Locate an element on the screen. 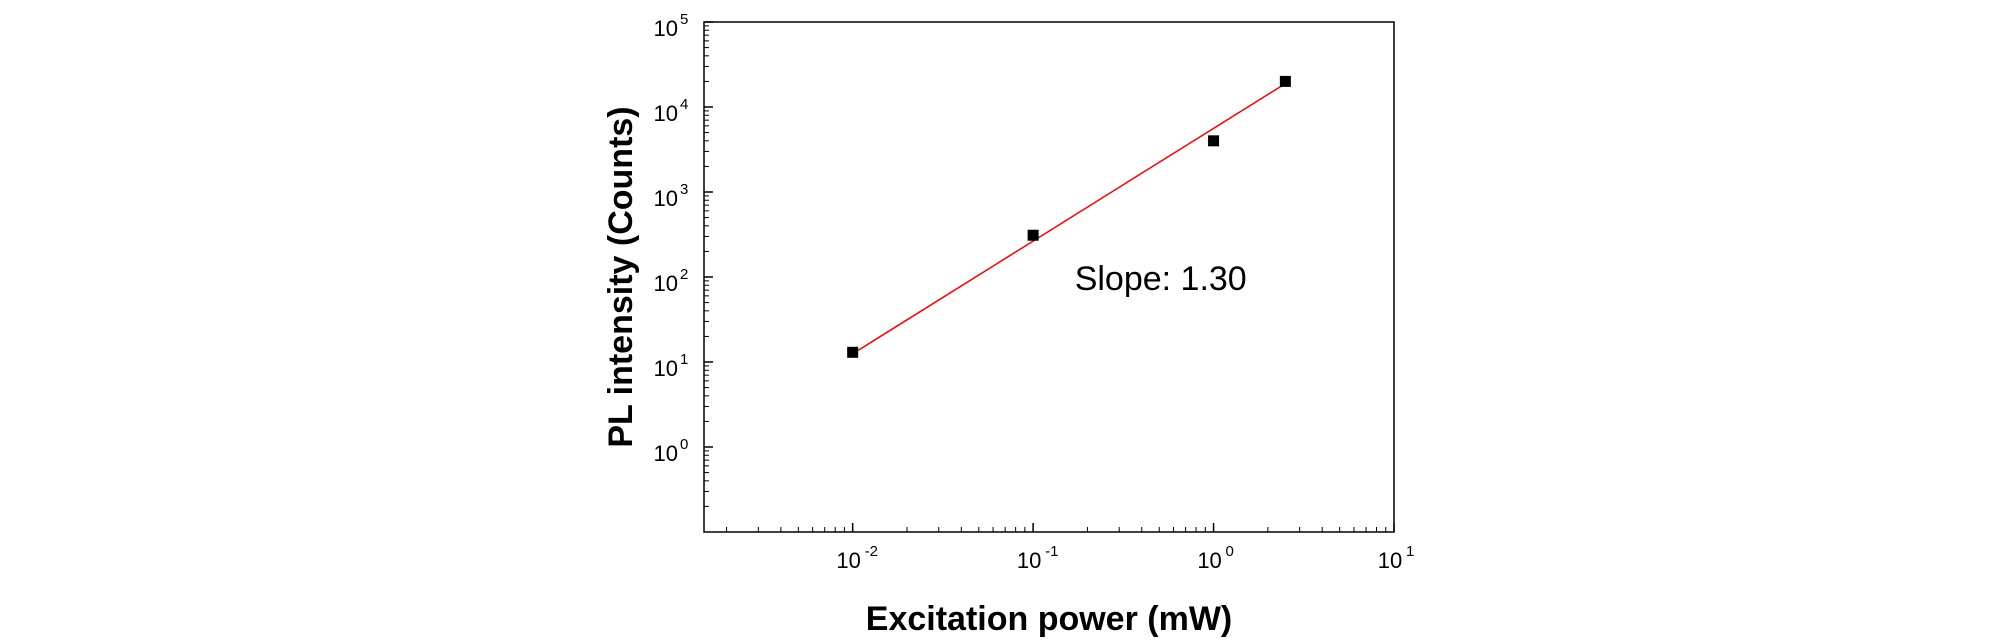 The image size is (2008, 640). y-tick-exponent: 4 is located at coordinates (684, 104).